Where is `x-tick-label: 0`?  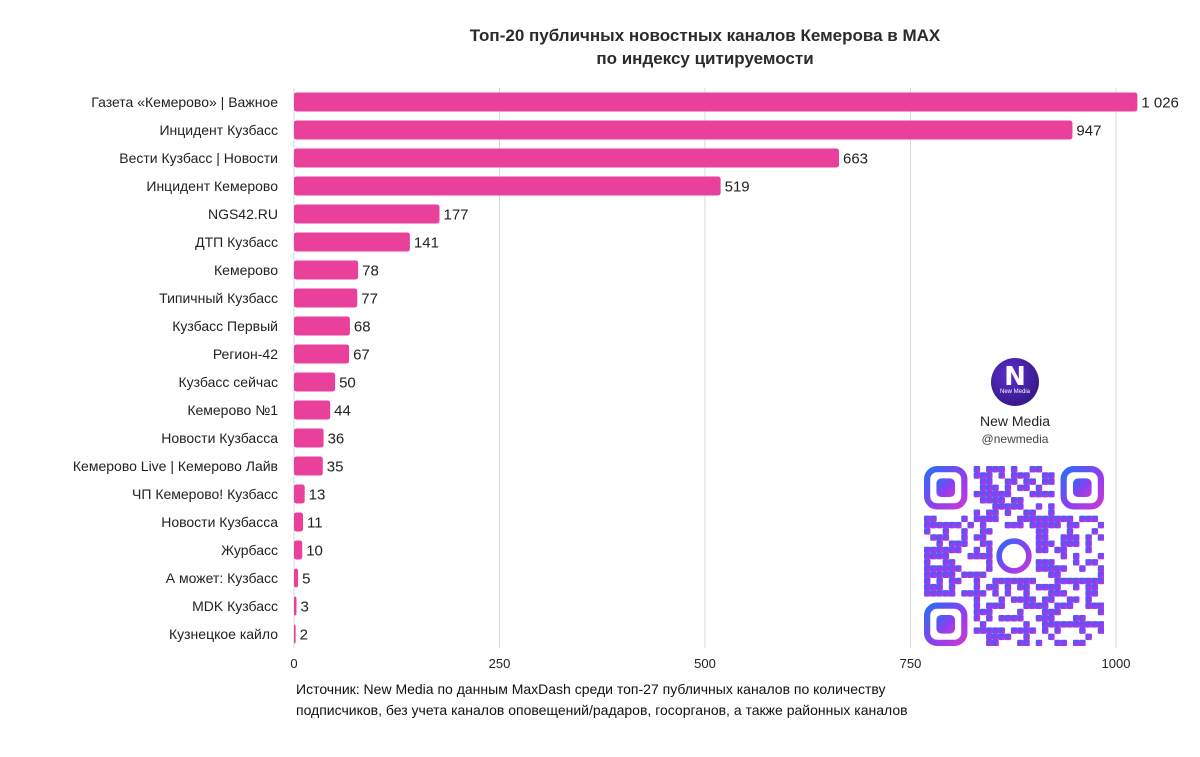 x-tick-label: 0 is located at coordinates (293, 663).